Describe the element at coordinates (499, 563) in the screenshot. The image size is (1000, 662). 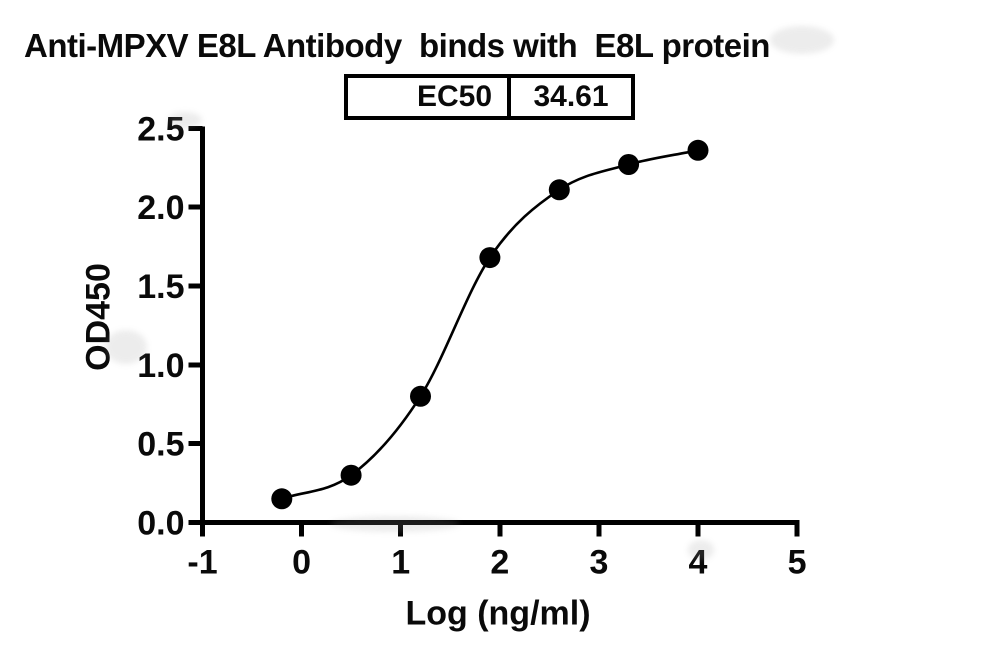
I see `x-tick-label: 2` at that location.